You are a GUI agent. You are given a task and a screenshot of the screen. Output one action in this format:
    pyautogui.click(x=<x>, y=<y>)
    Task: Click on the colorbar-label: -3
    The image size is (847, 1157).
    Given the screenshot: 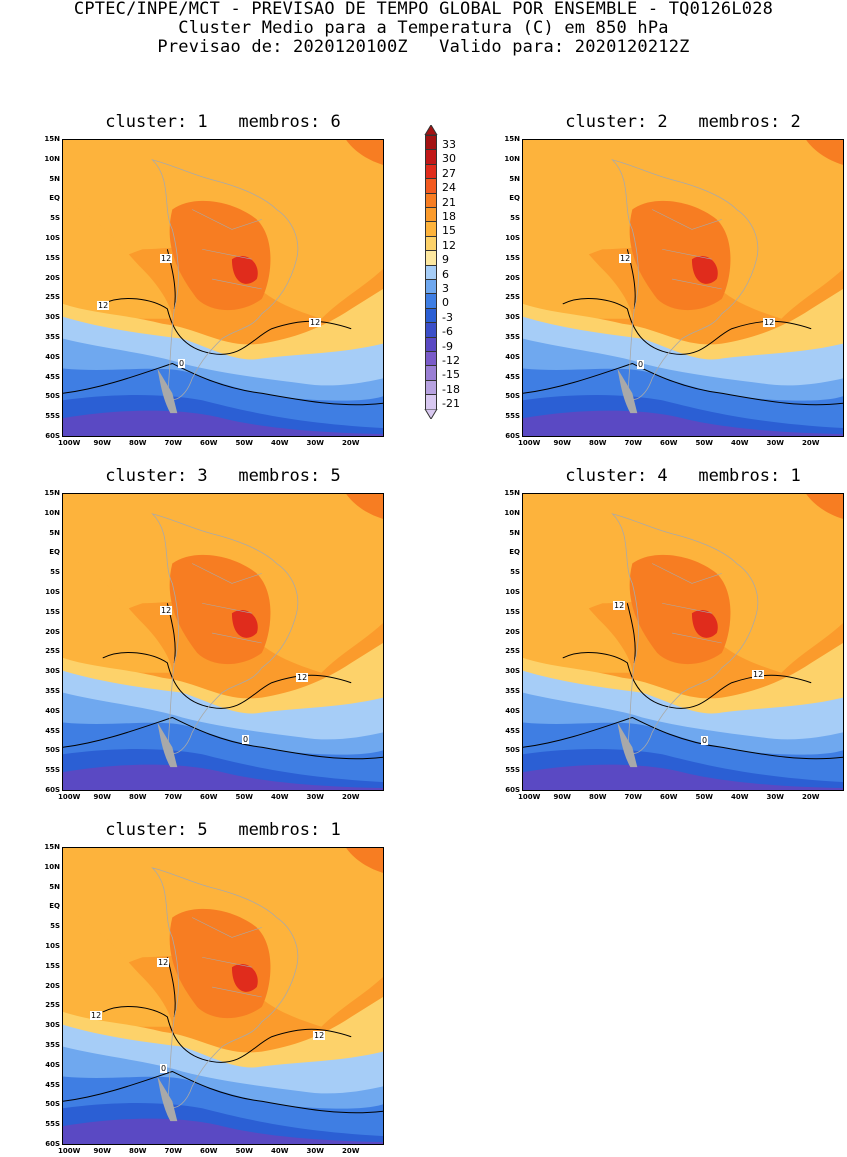 What is the action you would take?
    pyautogui.click(x=447, y=317)
    